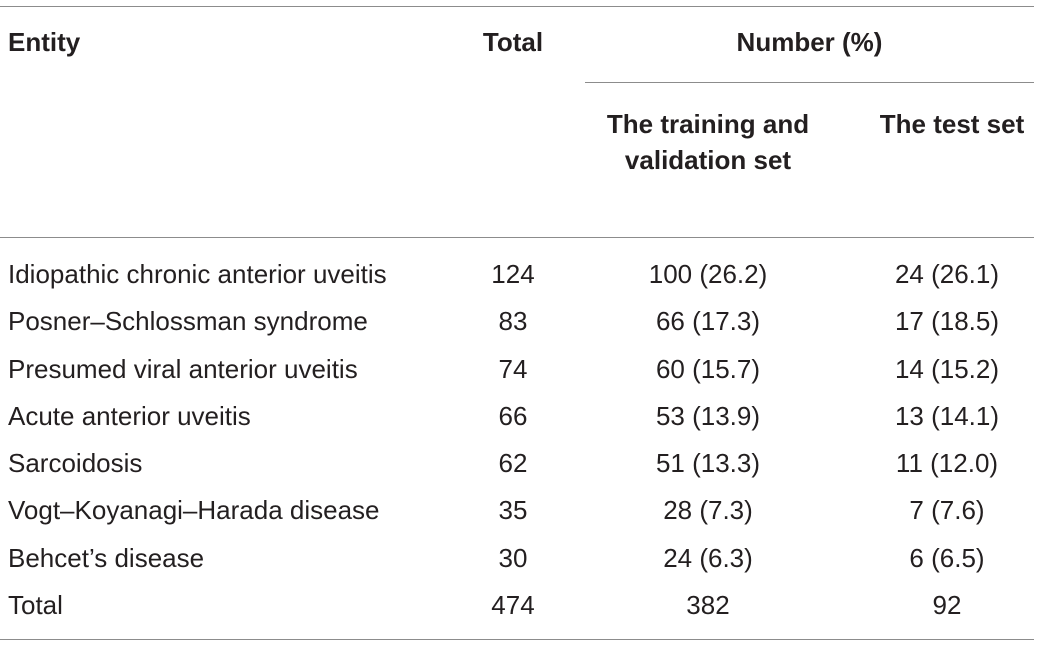 Image resolution: width=1040 pixels, height=646 pixels. I want to click on cell-test: 6 (6.5), so click(947, 557).